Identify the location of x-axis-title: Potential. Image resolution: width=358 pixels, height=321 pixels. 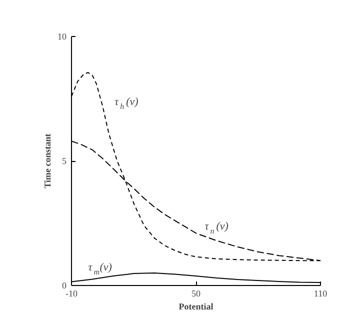
(196, 307).